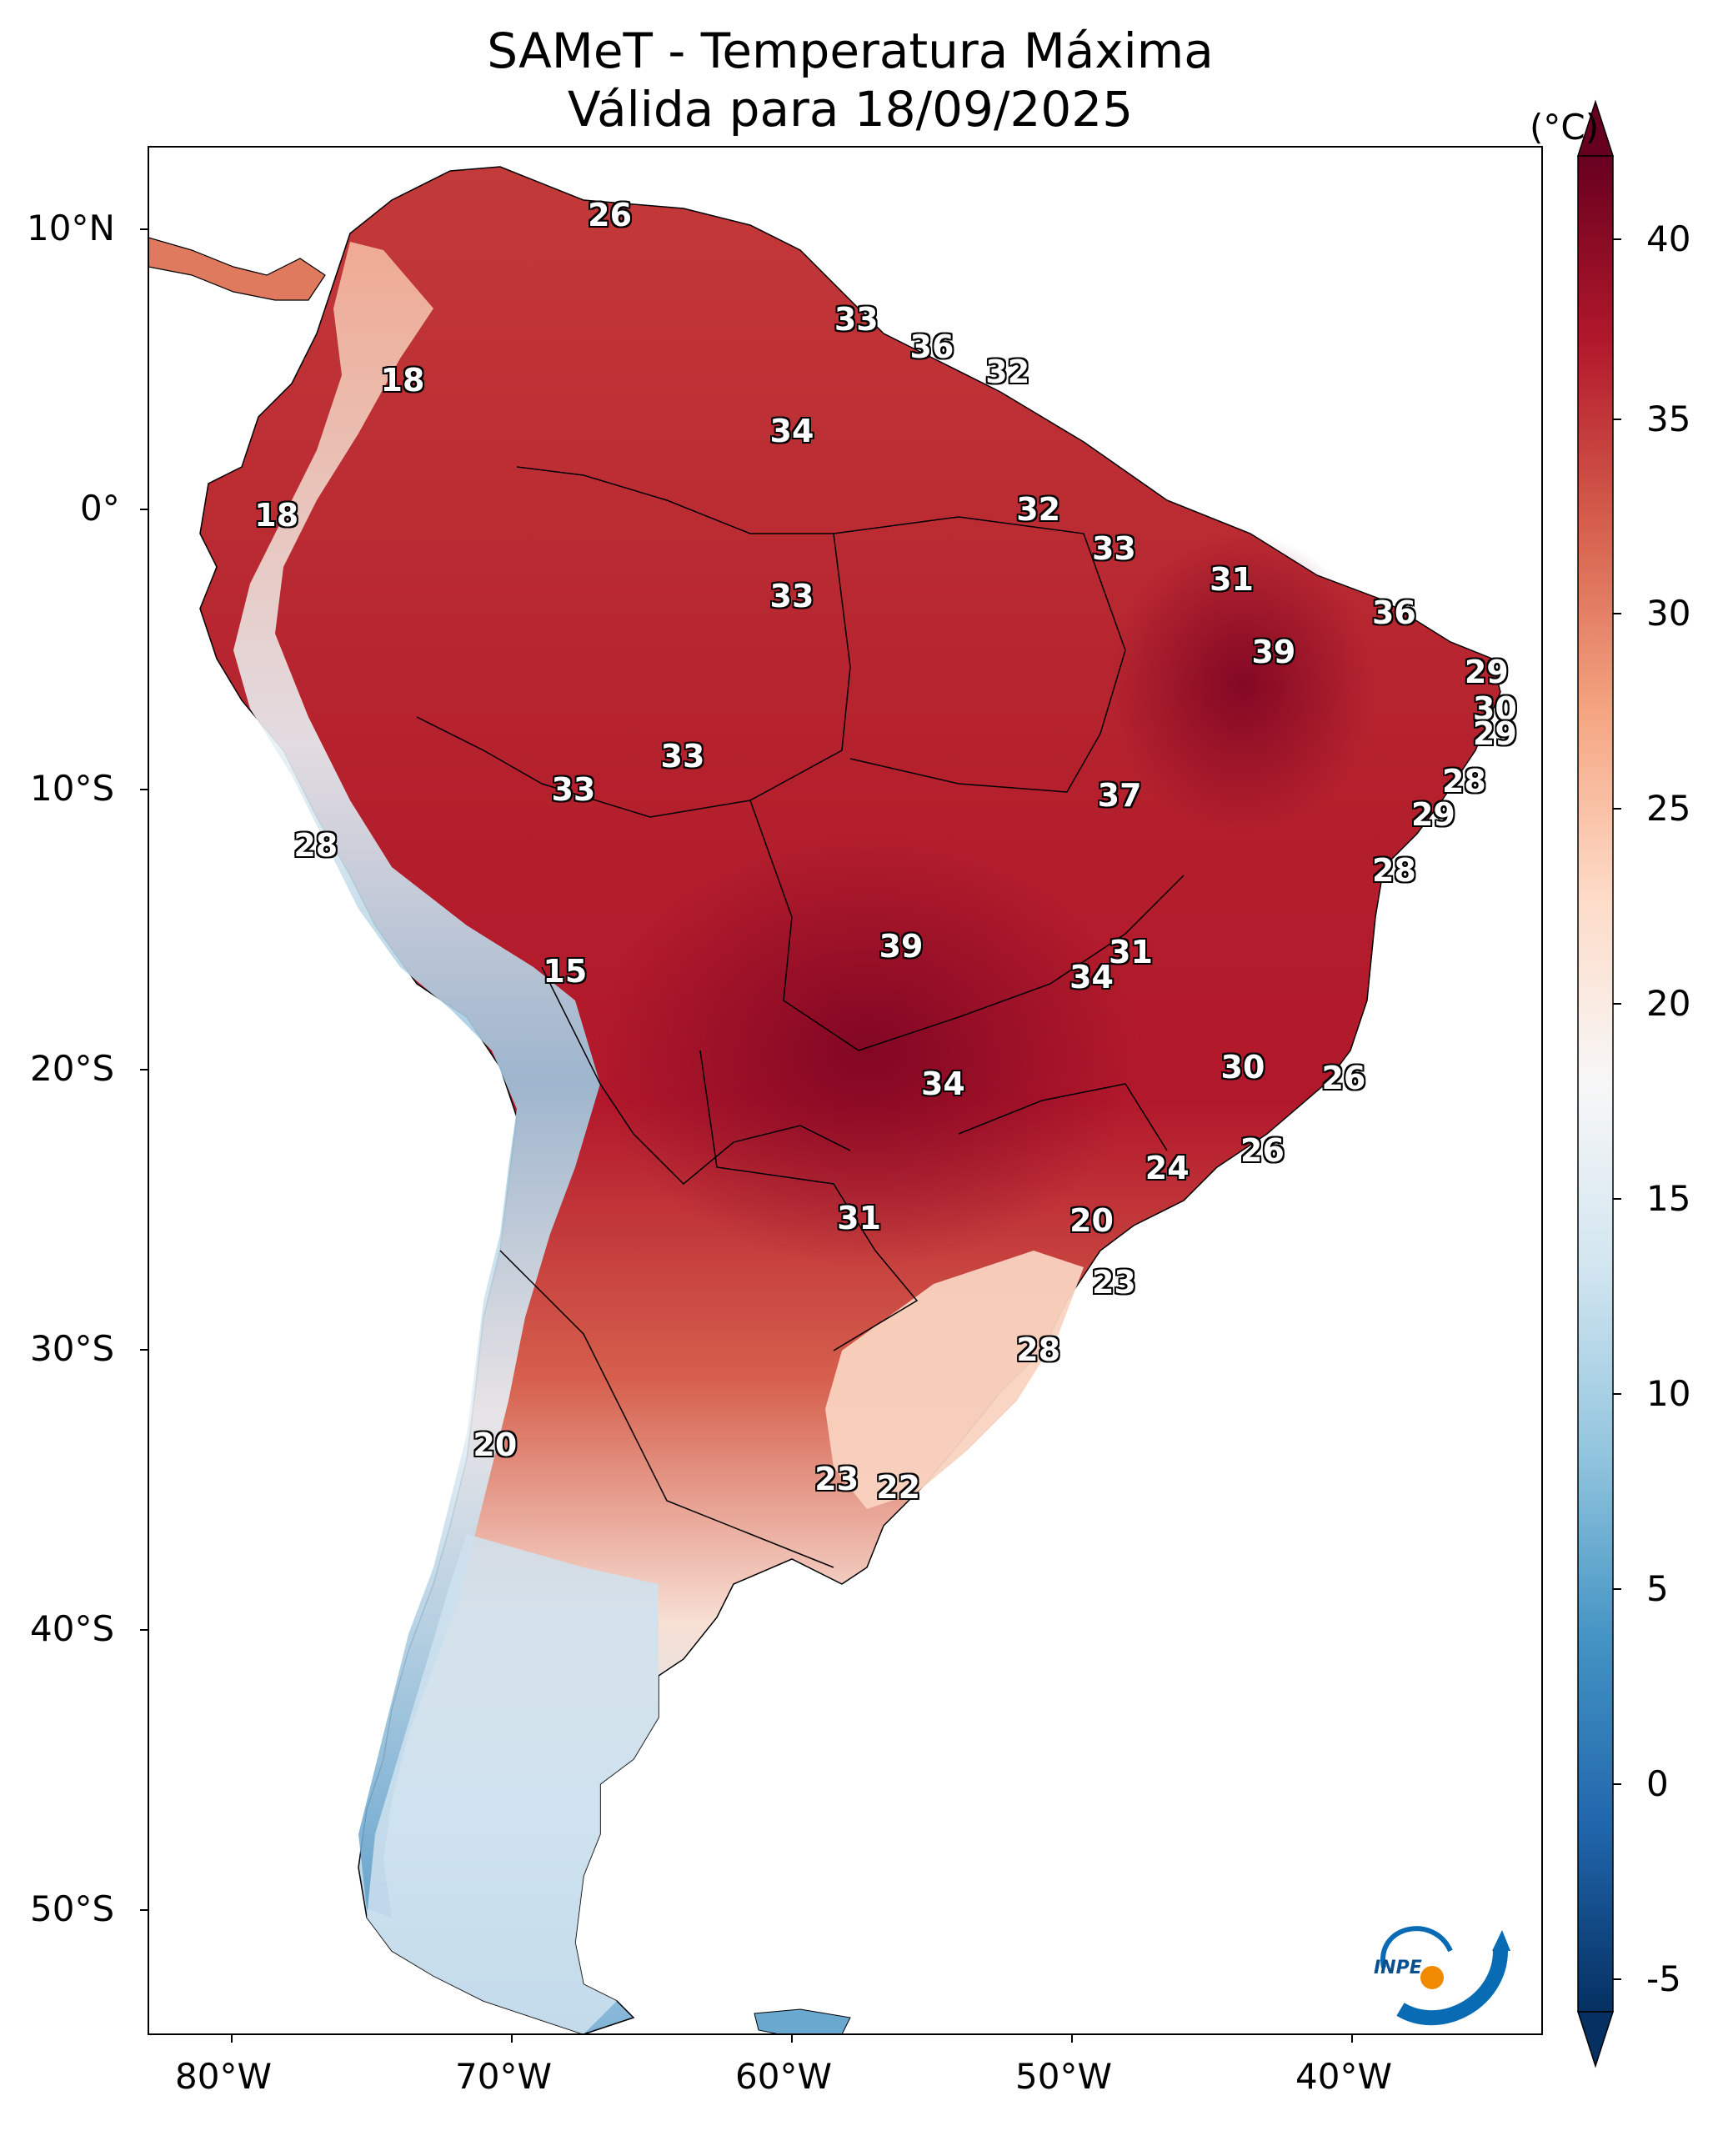  I want to click on hot-core-northeast, so click(1242, 684).